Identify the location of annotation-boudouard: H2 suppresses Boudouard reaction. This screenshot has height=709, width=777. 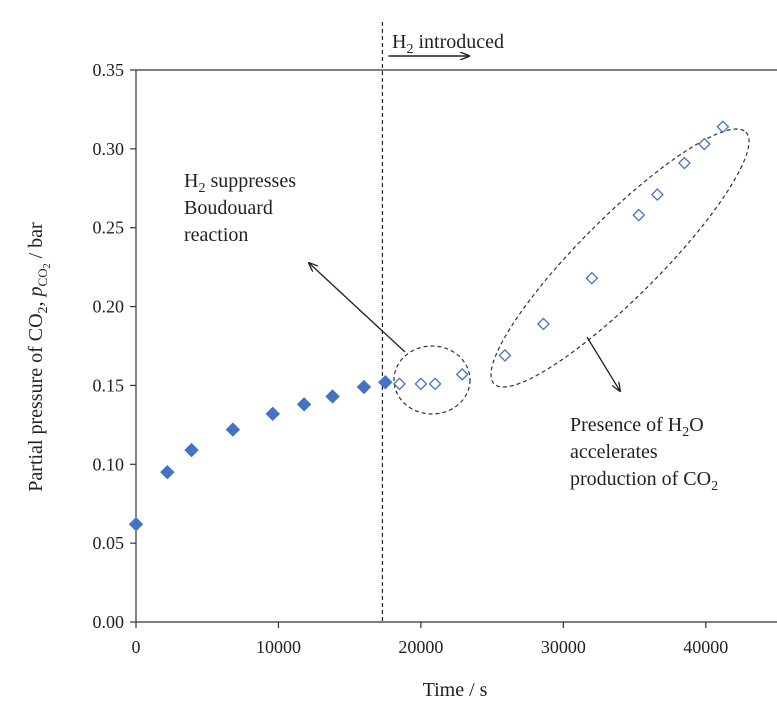
(242, 208).